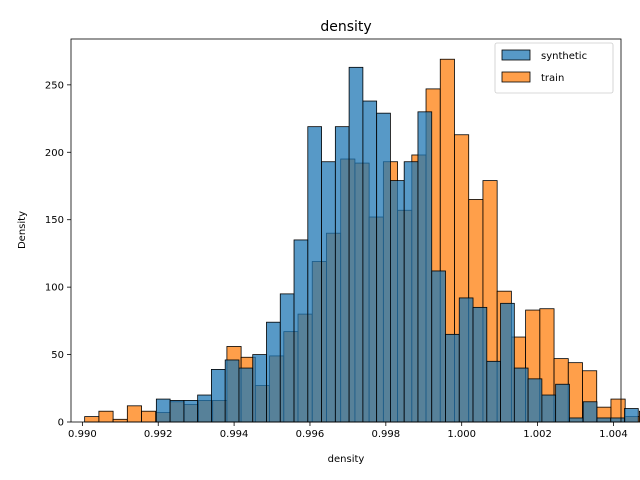  I want to click on x-tick-label: 0.996, so click(310, 434).